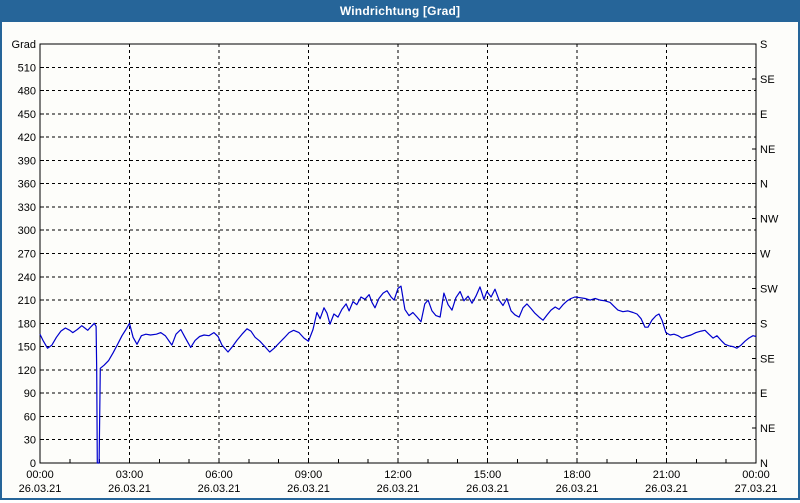 The width and height of the screenshot is (800, 503). I want to click on y-axis-unit-label: Grad, so click(24, 45).